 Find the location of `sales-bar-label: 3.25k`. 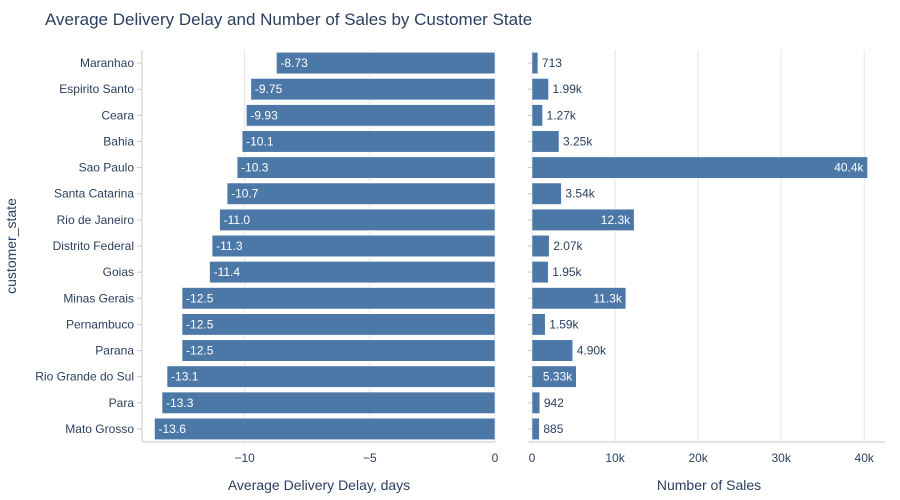

sales-bar-label: 3.25k is located at coordinates (578, 141).